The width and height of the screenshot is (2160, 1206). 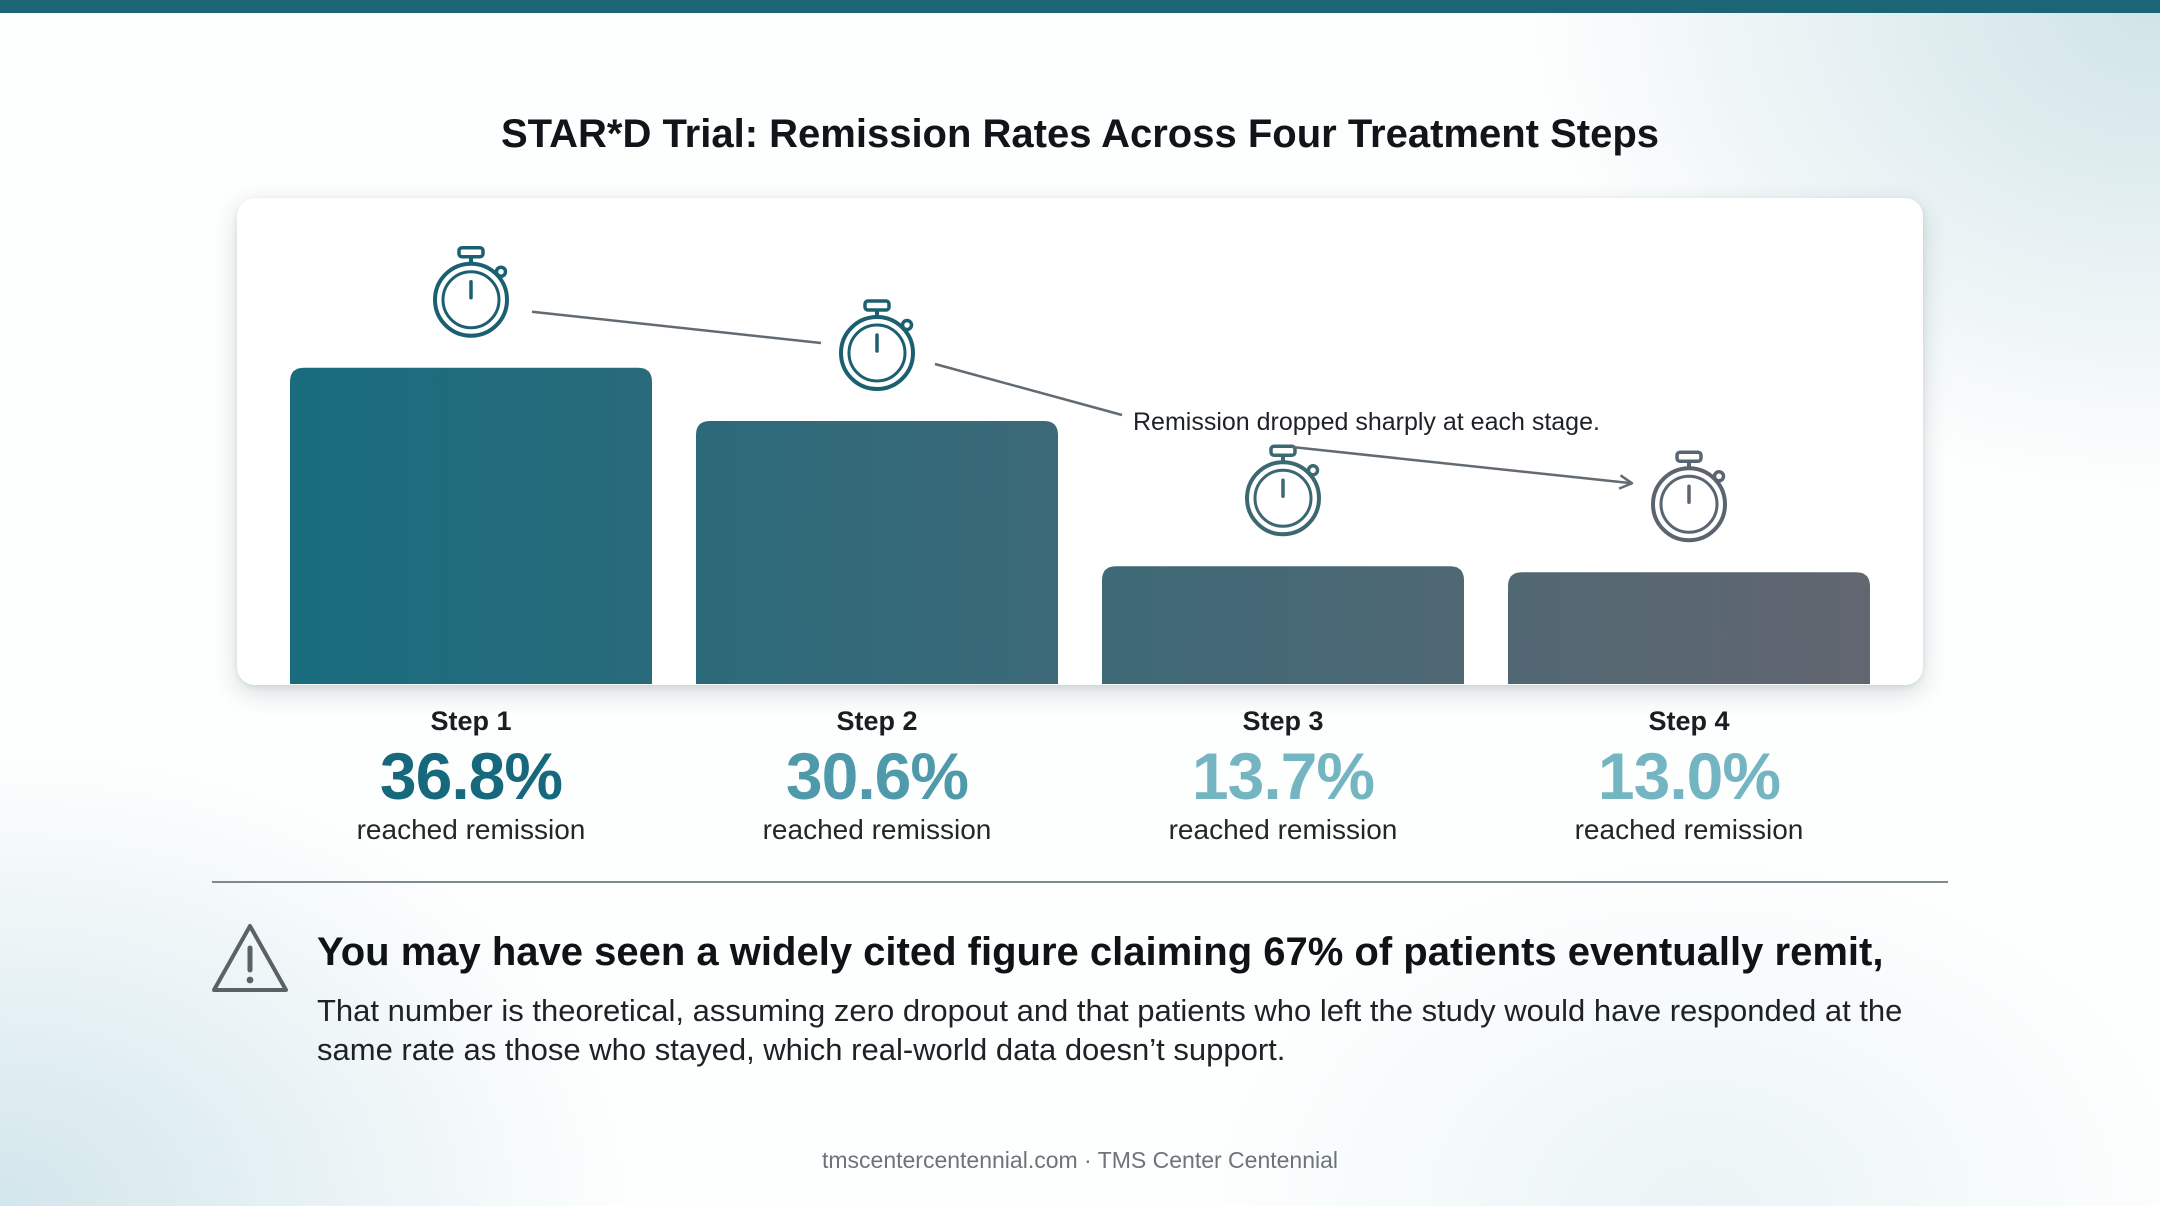 I want to click on category-name: Step 1, so click(x=471, y=721).